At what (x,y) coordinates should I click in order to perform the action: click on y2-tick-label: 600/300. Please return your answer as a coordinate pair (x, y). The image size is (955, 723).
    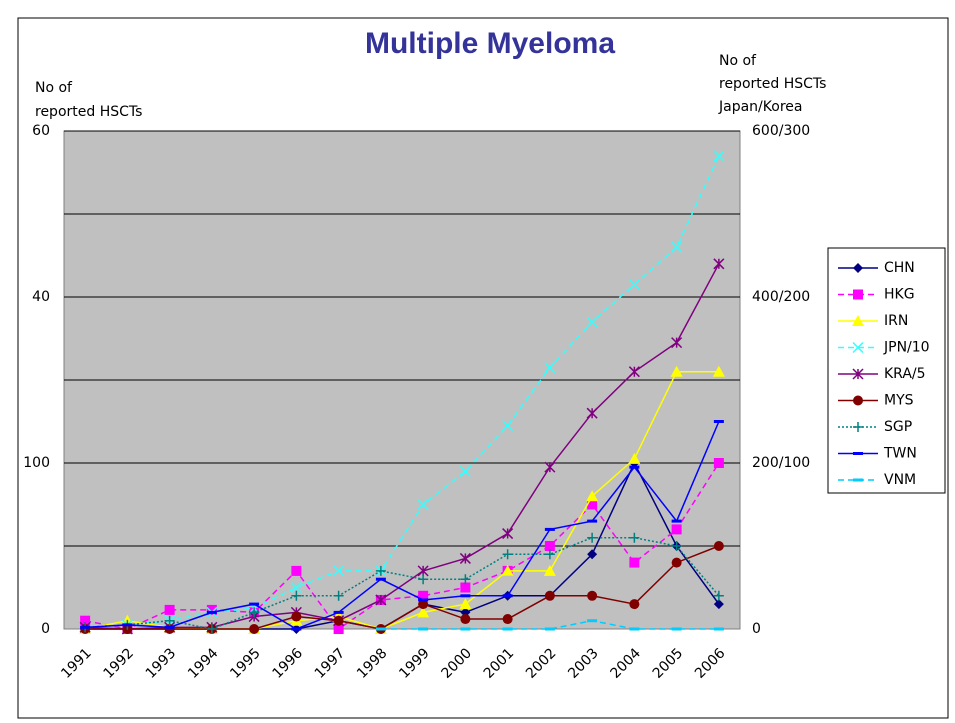
    Looking at the image, I should click on (781, 131).